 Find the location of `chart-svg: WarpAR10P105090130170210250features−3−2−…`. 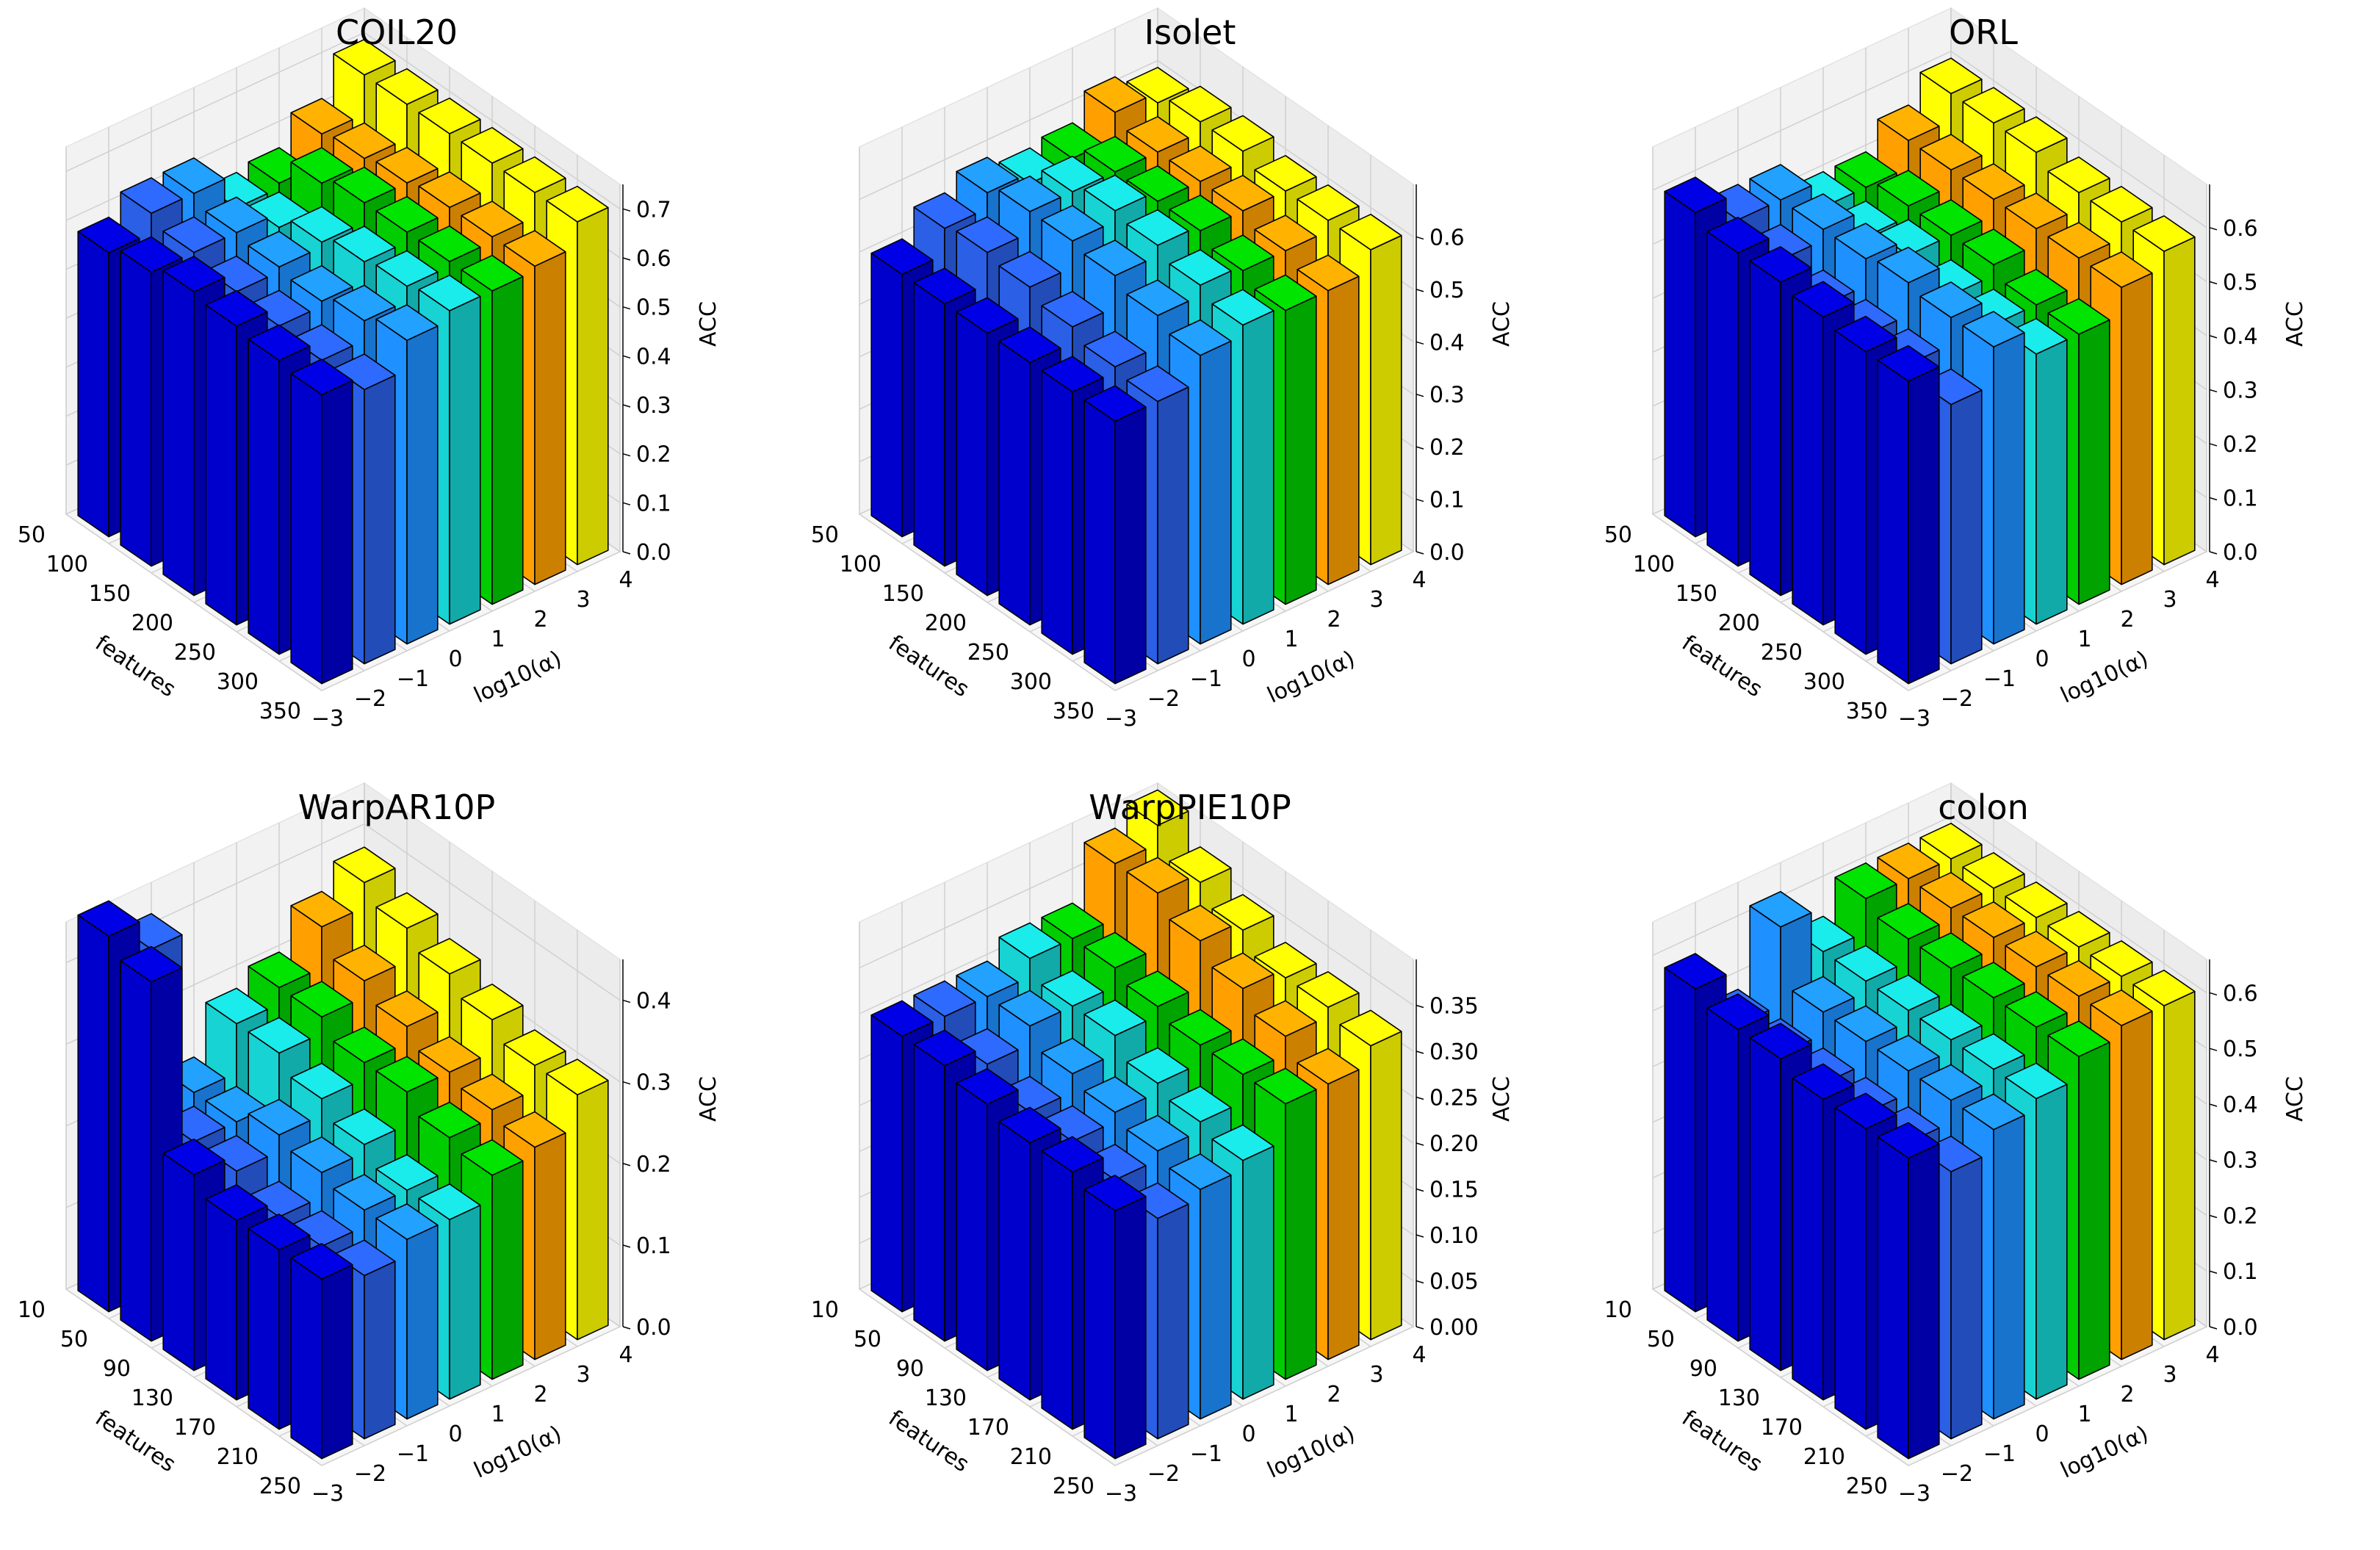

chart-svg: WarpAR10P105090130170210250features−3−2−… is located at coordinates (369, 1144).